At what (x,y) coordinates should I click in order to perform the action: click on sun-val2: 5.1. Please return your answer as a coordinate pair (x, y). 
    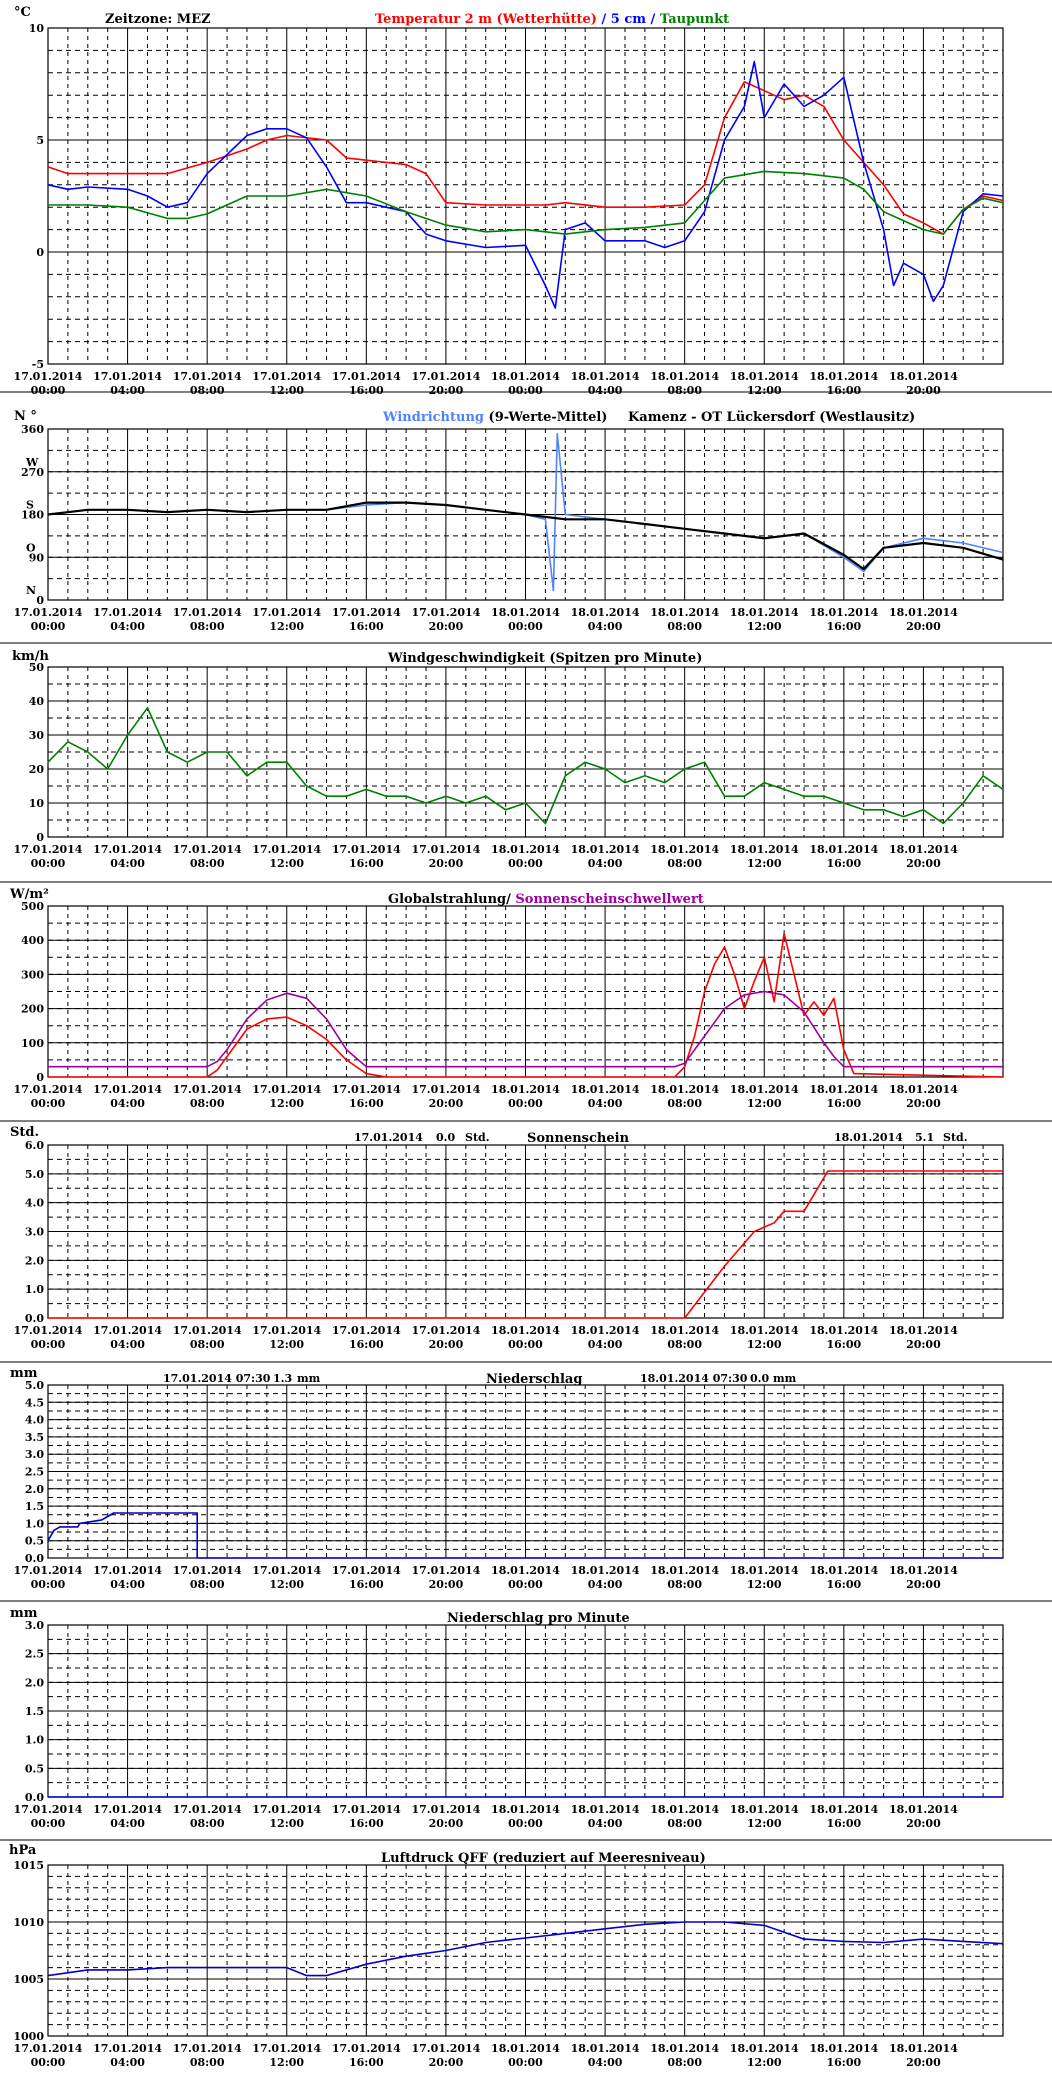
    Looking at the image, I should click on (924, 1137).